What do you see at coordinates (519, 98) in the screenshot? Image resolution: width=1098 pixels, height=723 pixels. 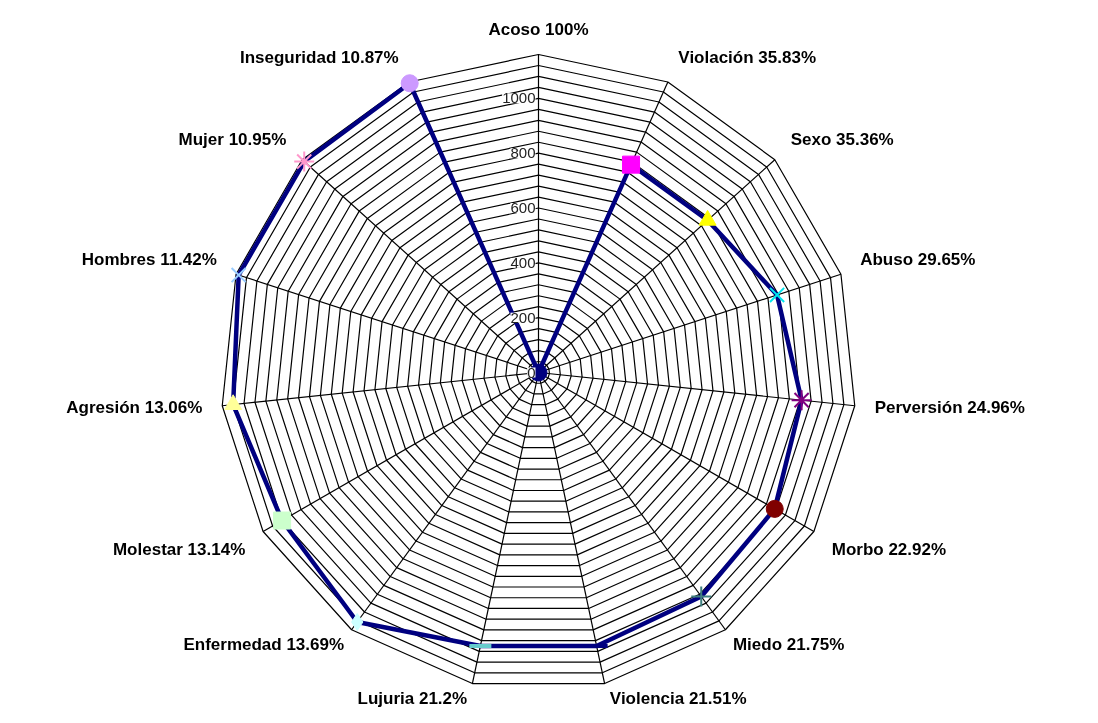 I see `y-tick-label: 1000` at bounding box center [519, 98].